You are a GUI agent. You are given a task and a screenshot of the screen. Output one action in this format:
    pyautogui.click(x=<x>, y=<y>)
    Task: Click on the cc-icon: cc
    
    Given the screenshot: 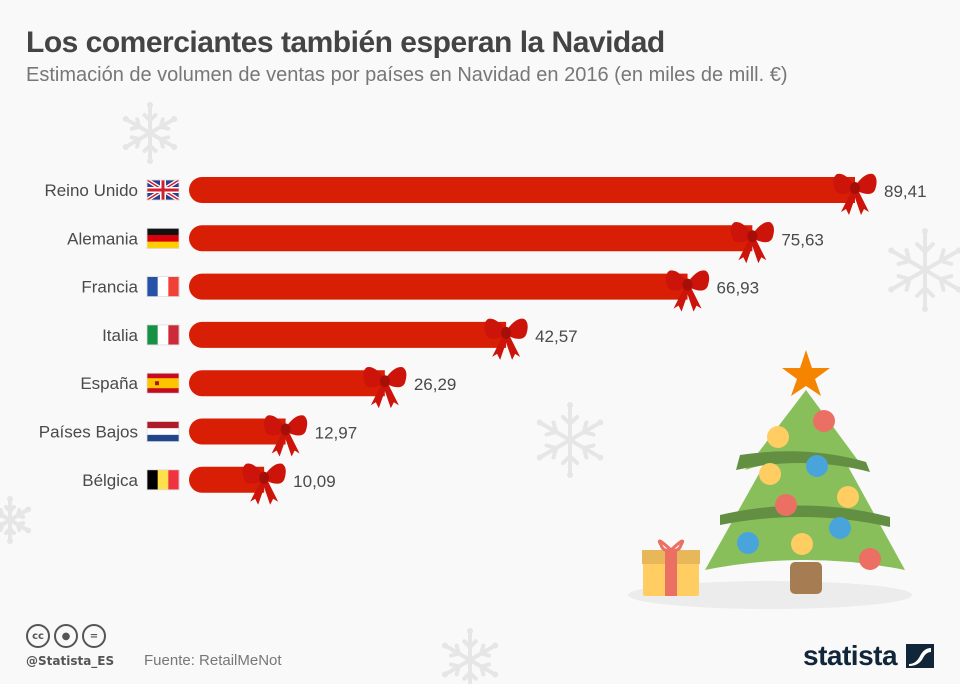 What is the action you would take?
    pyautogui.click(x=38, y=636)
    